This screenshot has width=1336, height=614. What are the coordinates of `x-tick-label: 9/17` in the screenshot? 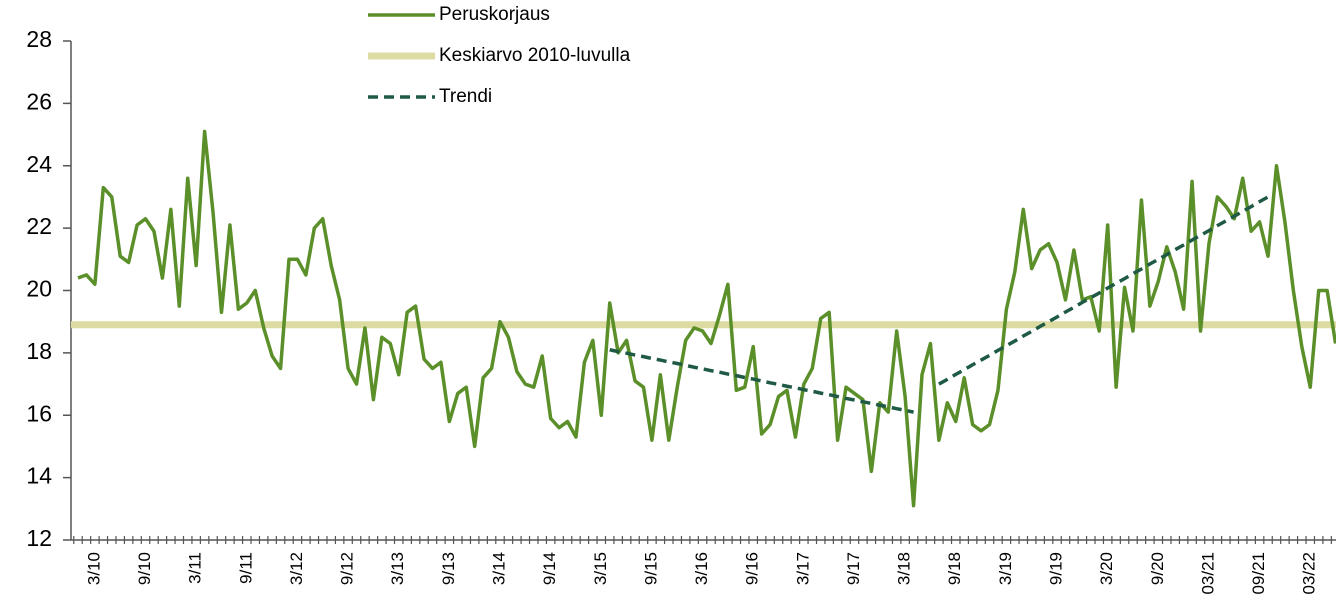 It's located at (853, 568).